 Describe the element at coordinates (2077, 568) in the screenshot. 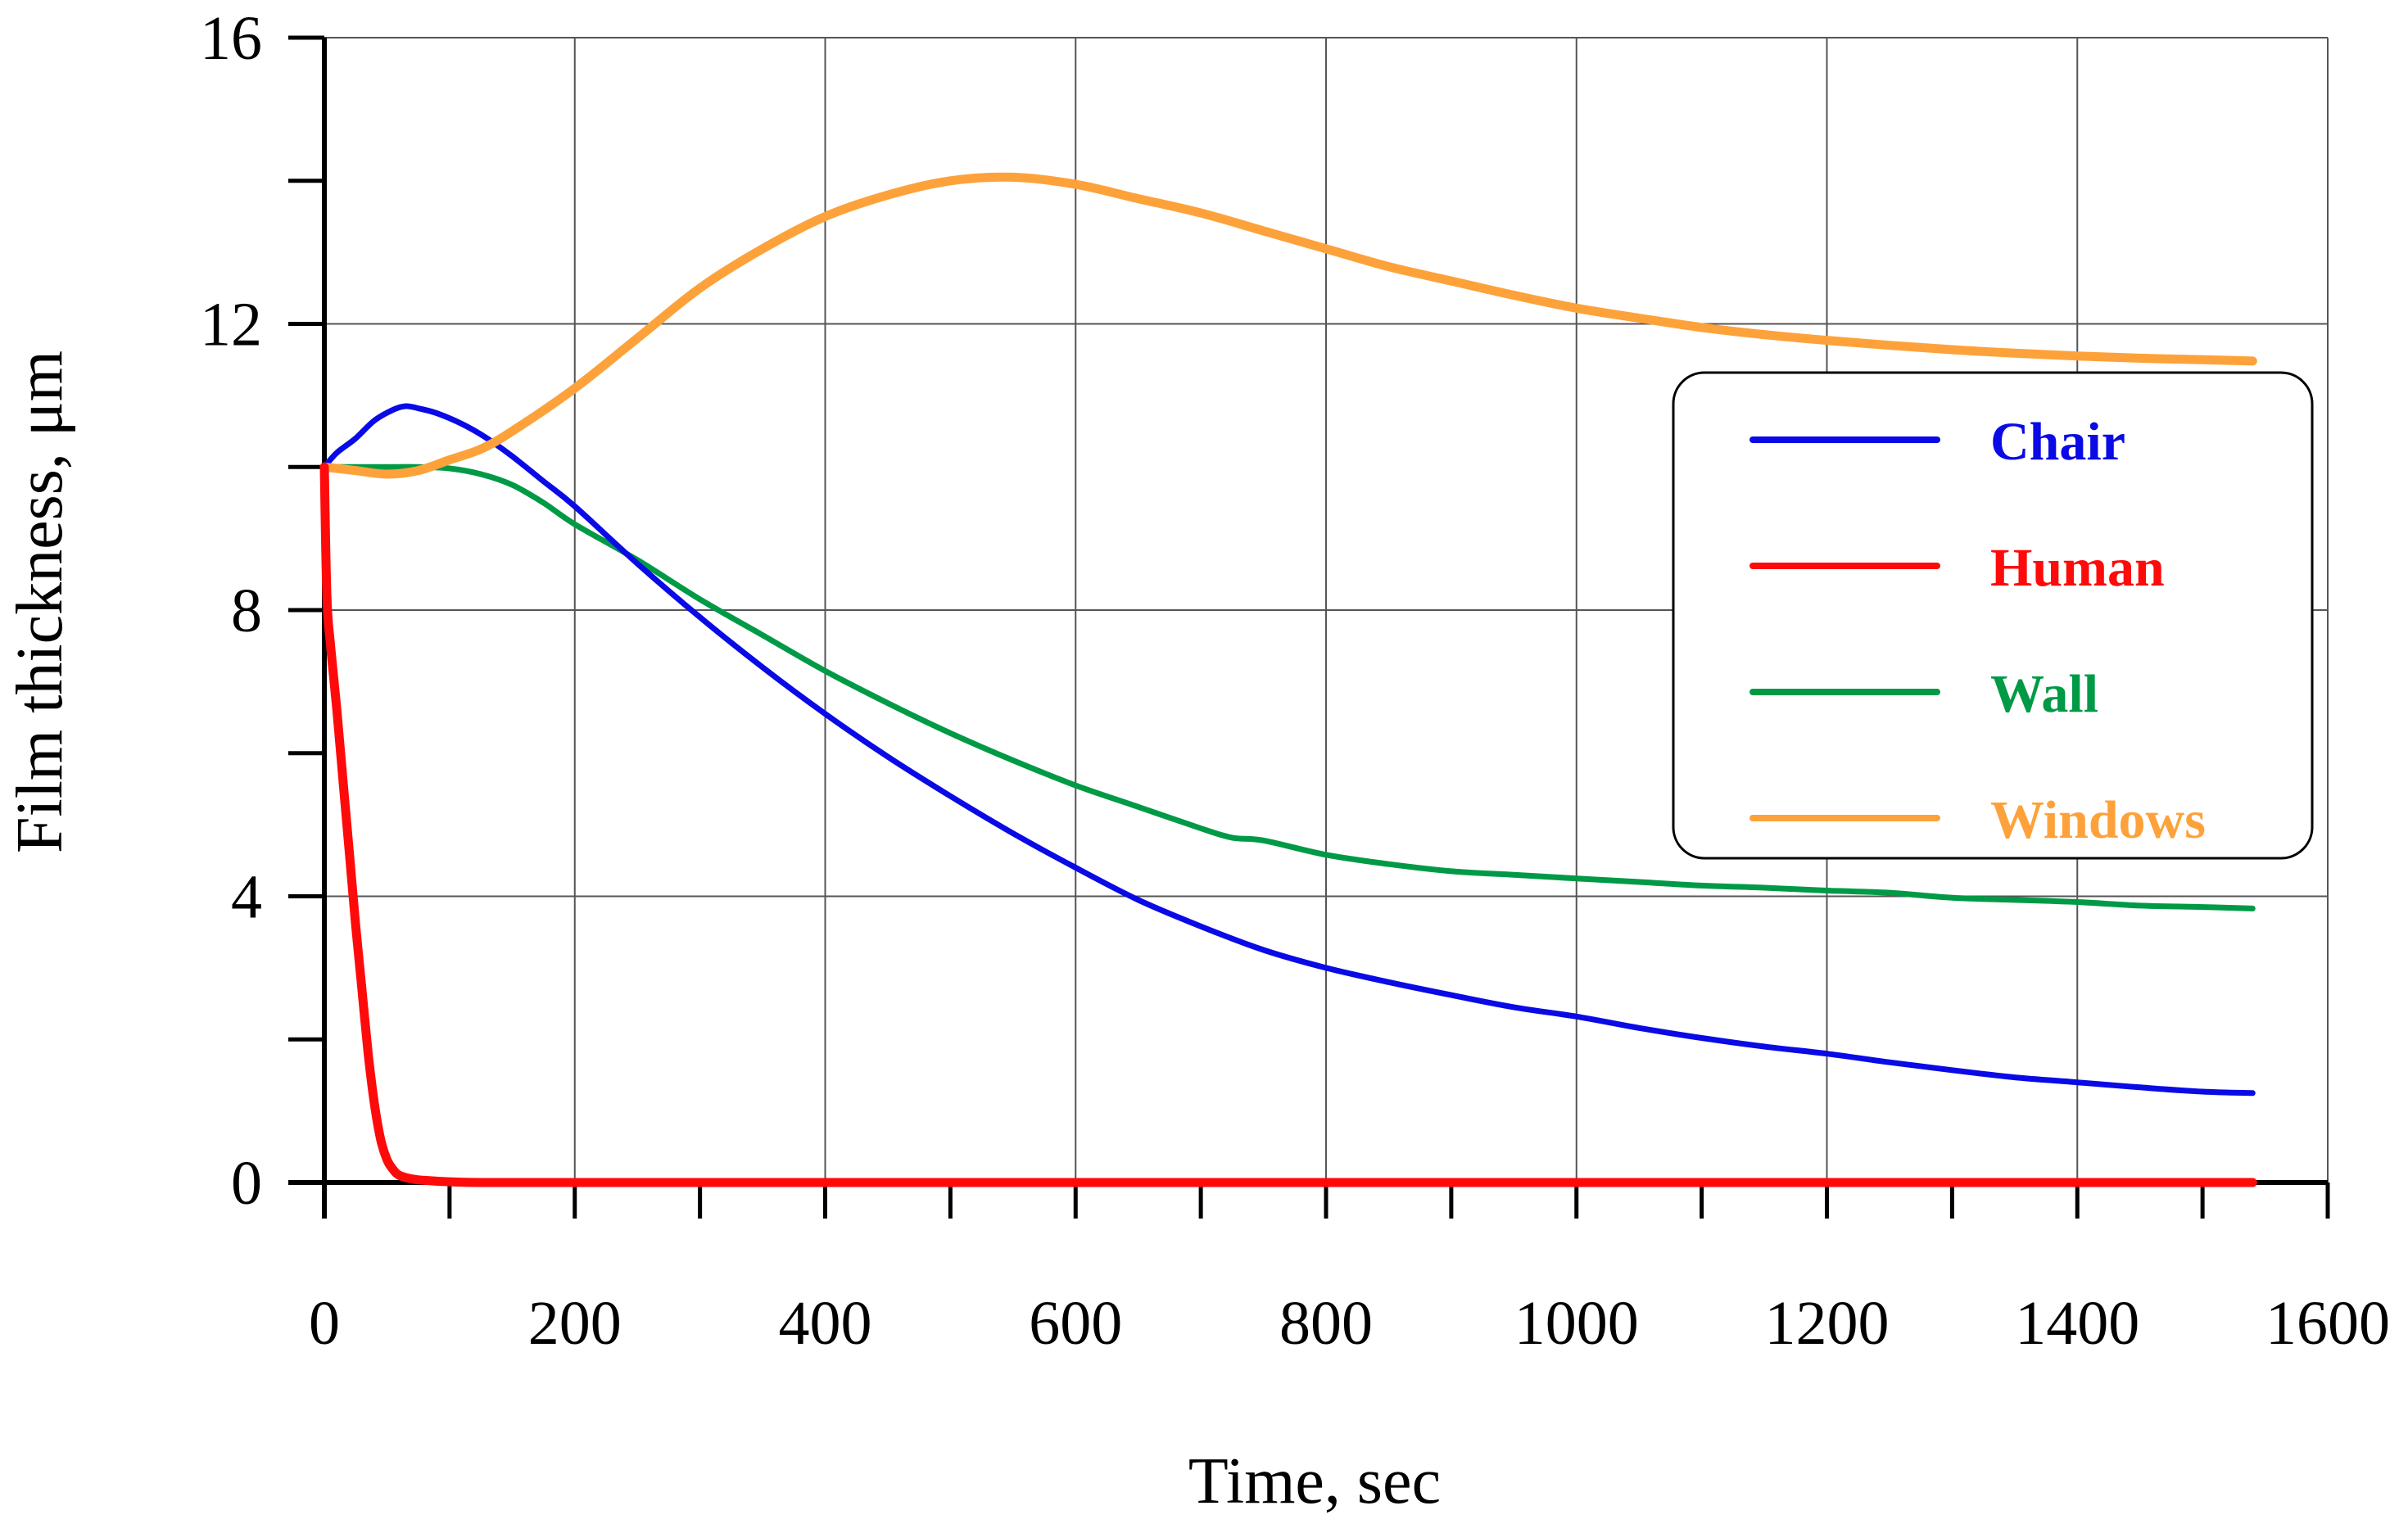

I see `legend-label-human: Human` at that location.